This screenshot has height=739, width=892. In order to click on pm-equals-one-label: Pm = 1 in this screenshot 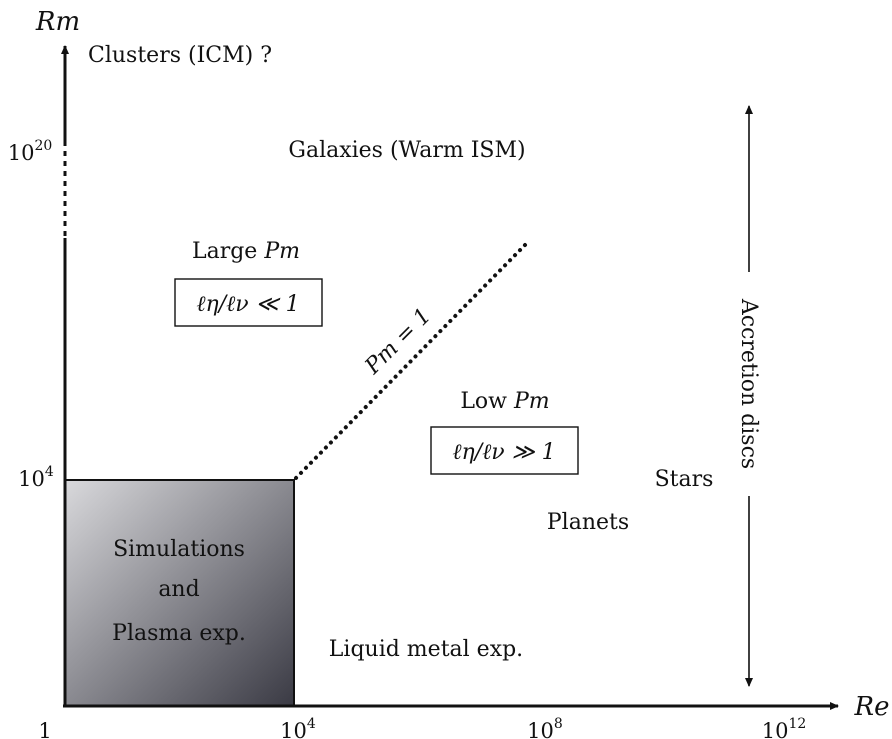, I will do `click(398, 342)`.